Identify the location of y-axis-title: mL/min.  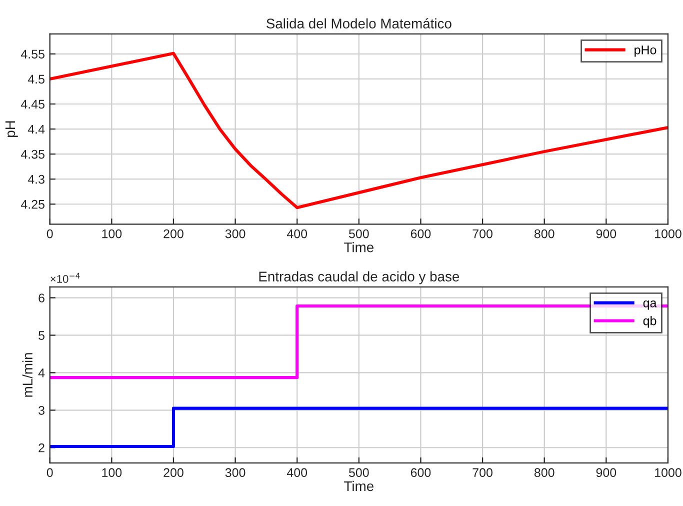
(27, 375).